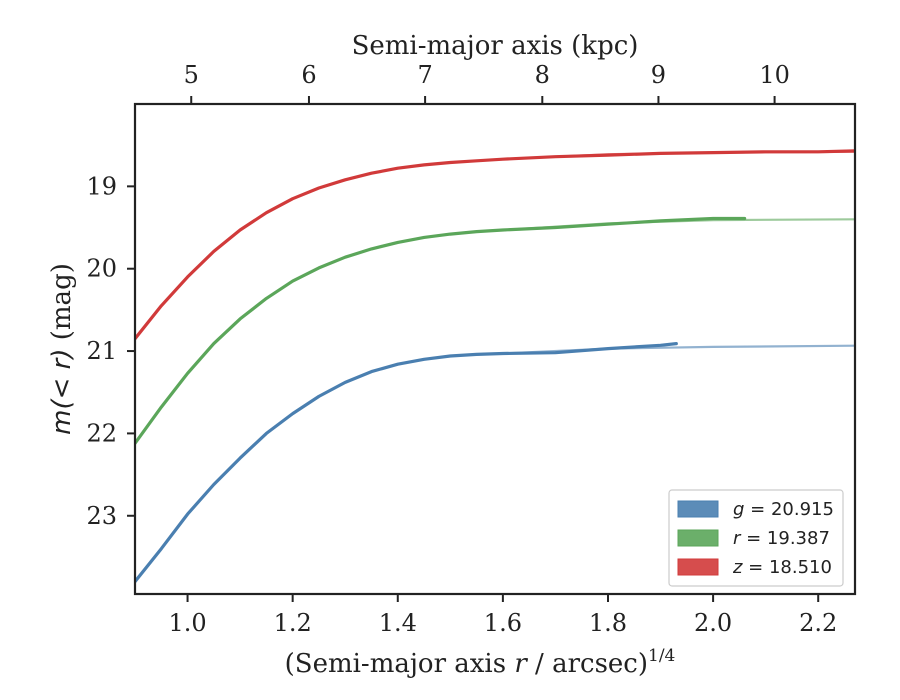 This screenshot has height=700, width=900. What do you see at coordinates (62, 392) in the screenshot?
I see `y-axis-title-main: m(< r)` at bounding box center [62, 392].